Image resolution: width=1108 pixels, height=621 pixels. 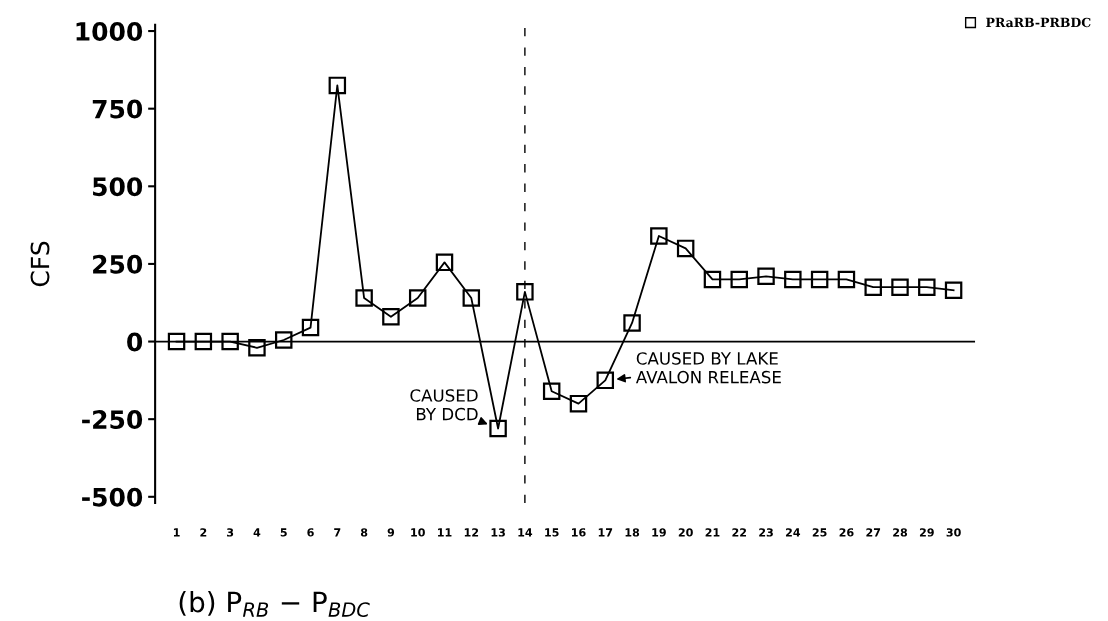 I want to click on annotation: CAUSED BY DCD, so click(x=444, y=405).